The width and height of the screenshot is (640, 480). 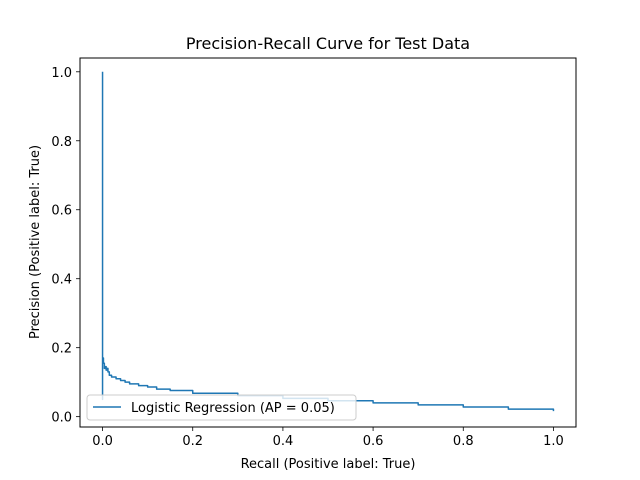 What do you see at coordinates (61, 349) in the screenshot?
I see `y-tick-label: 0.2` at bounding box center [61, 349].